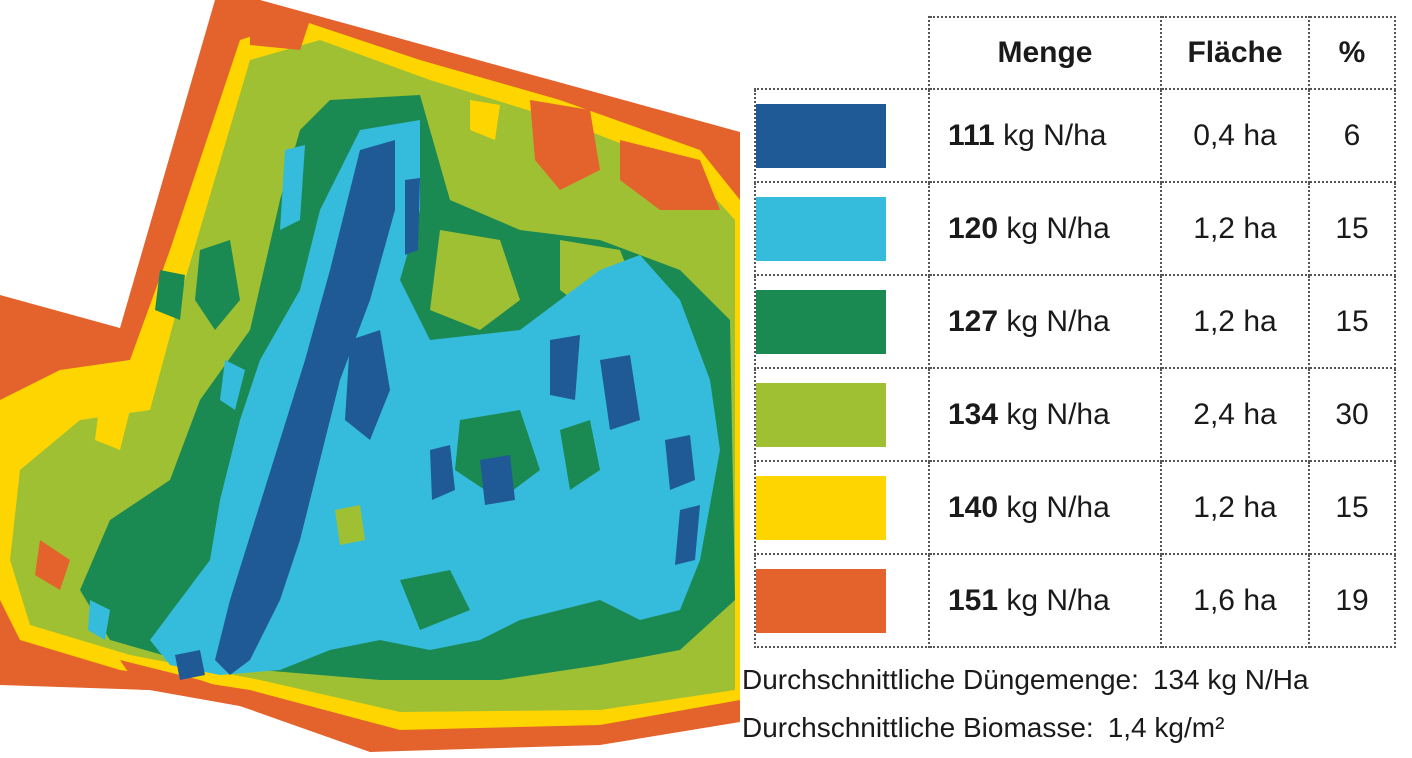  I want to click on legend-row: 151 kg N/ha 1,6 ha 19, so click(1075, 600).